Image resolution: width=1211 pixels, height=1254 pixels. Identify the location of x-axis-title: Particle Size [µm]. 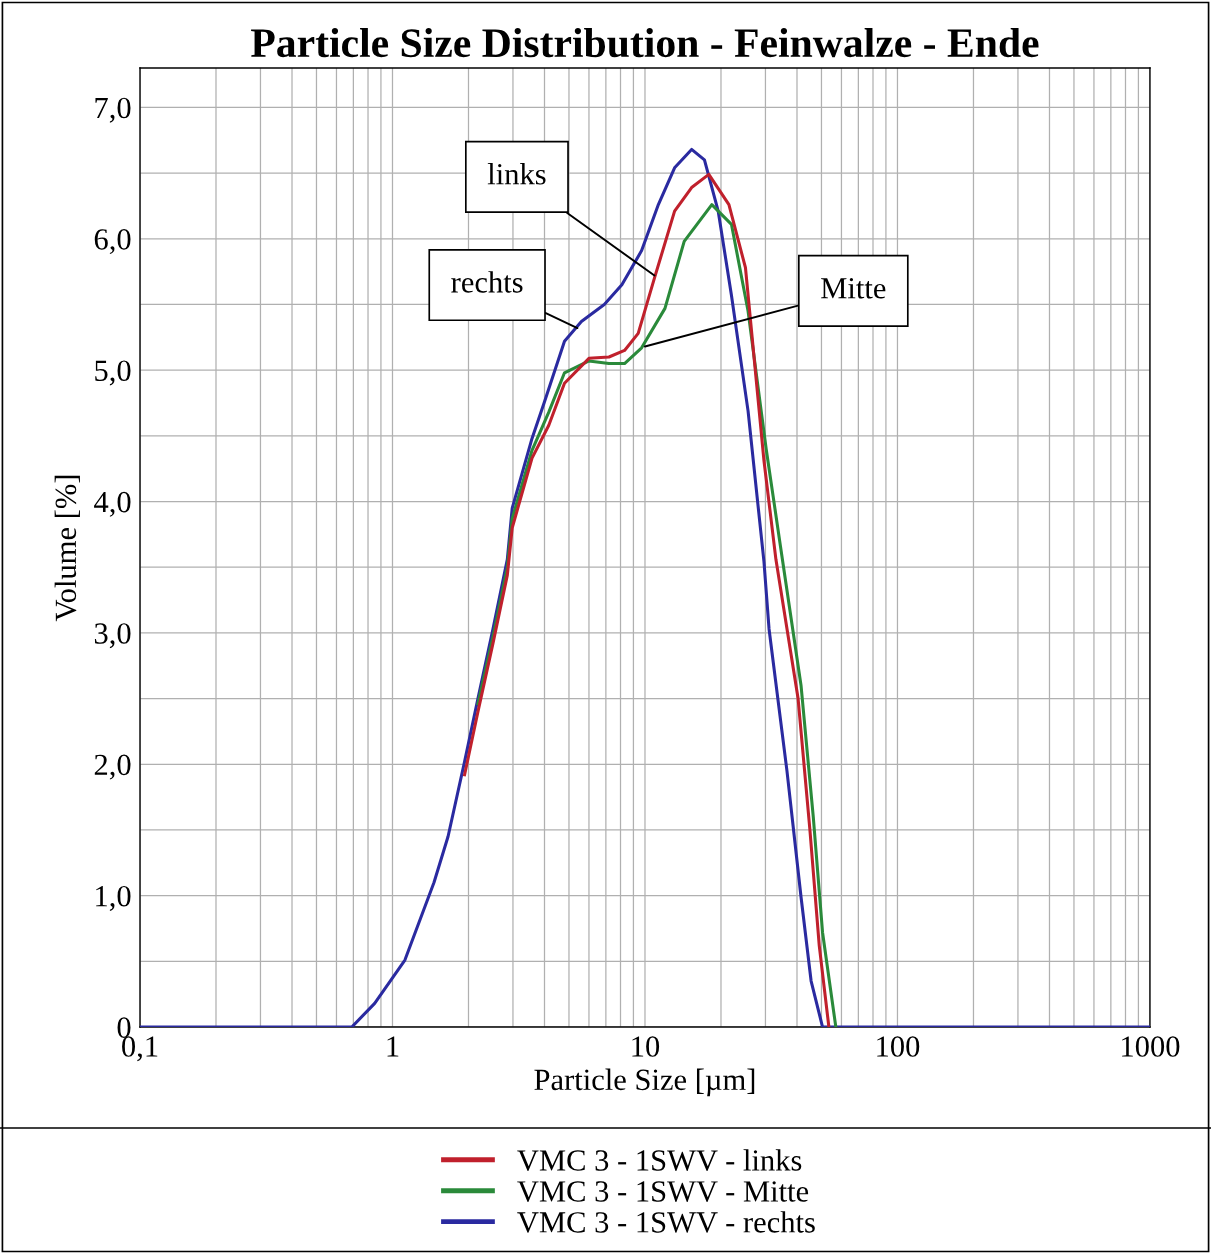
(644, 1082).